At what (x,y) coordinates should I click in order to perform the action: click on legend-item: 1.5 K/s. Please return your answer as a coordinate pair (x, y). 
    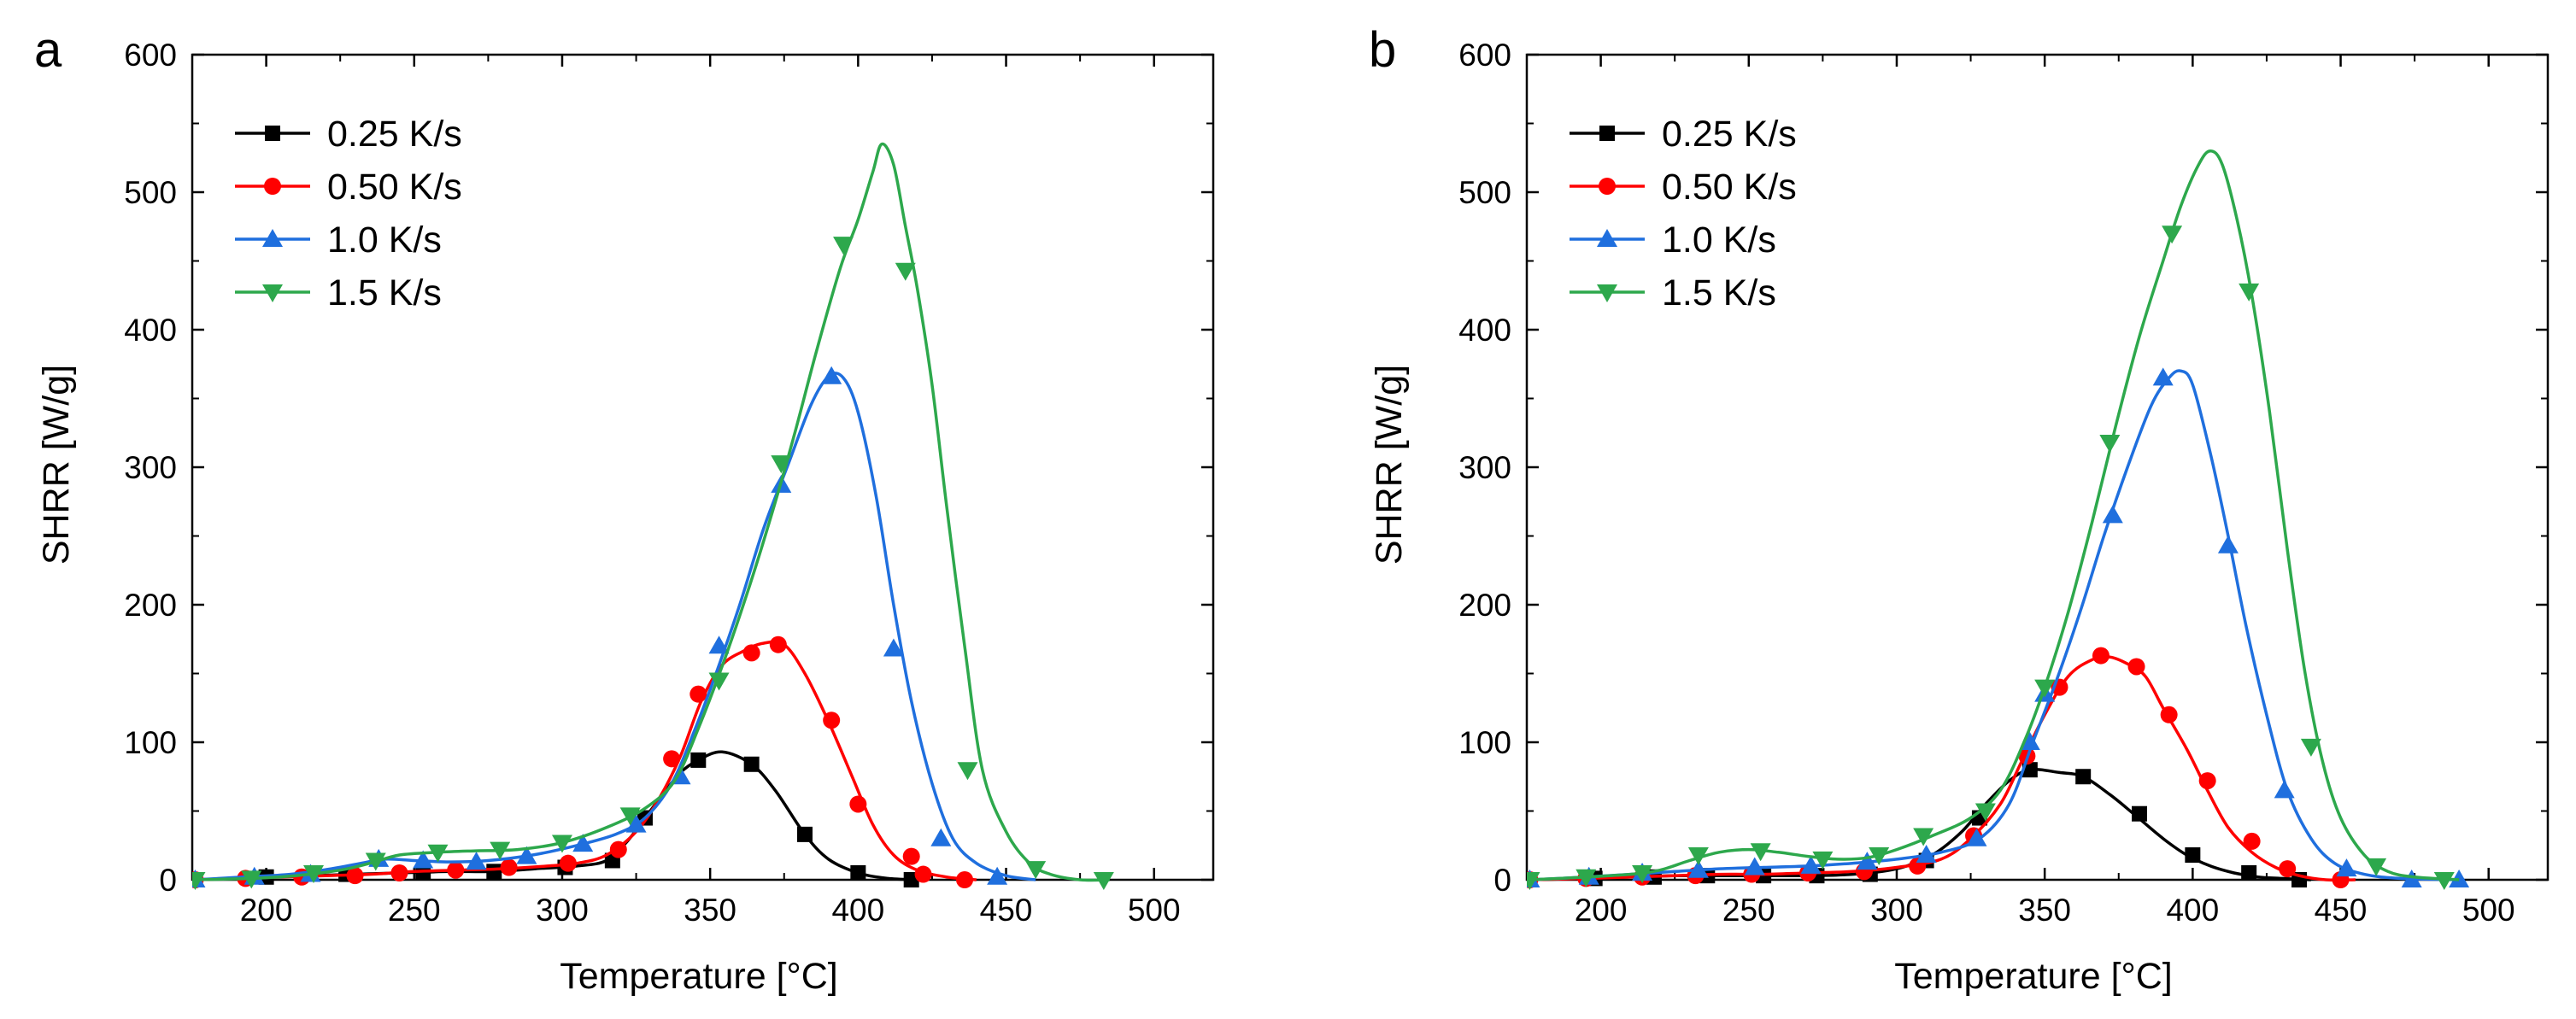
    Looking at the image, I should click on (1673, 292).